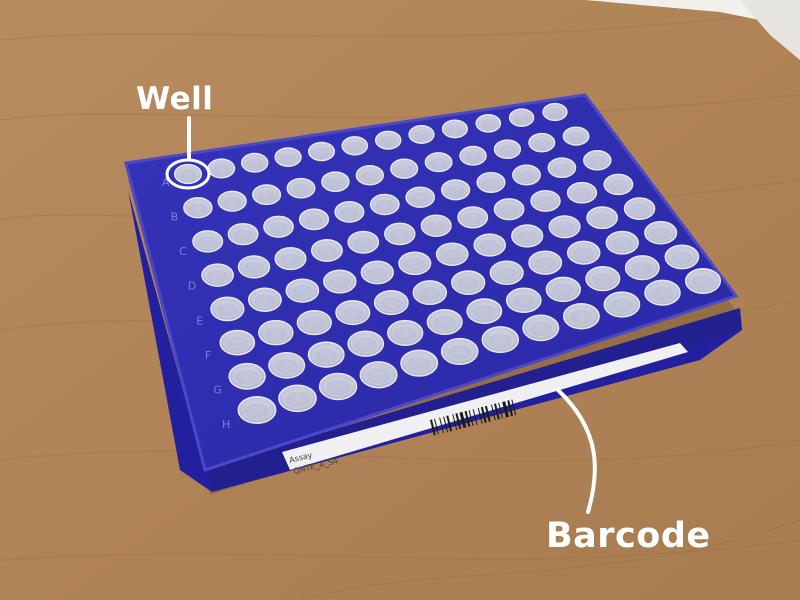  I want to click on barcode-annotation-label: Barcode, so click(628, 536).